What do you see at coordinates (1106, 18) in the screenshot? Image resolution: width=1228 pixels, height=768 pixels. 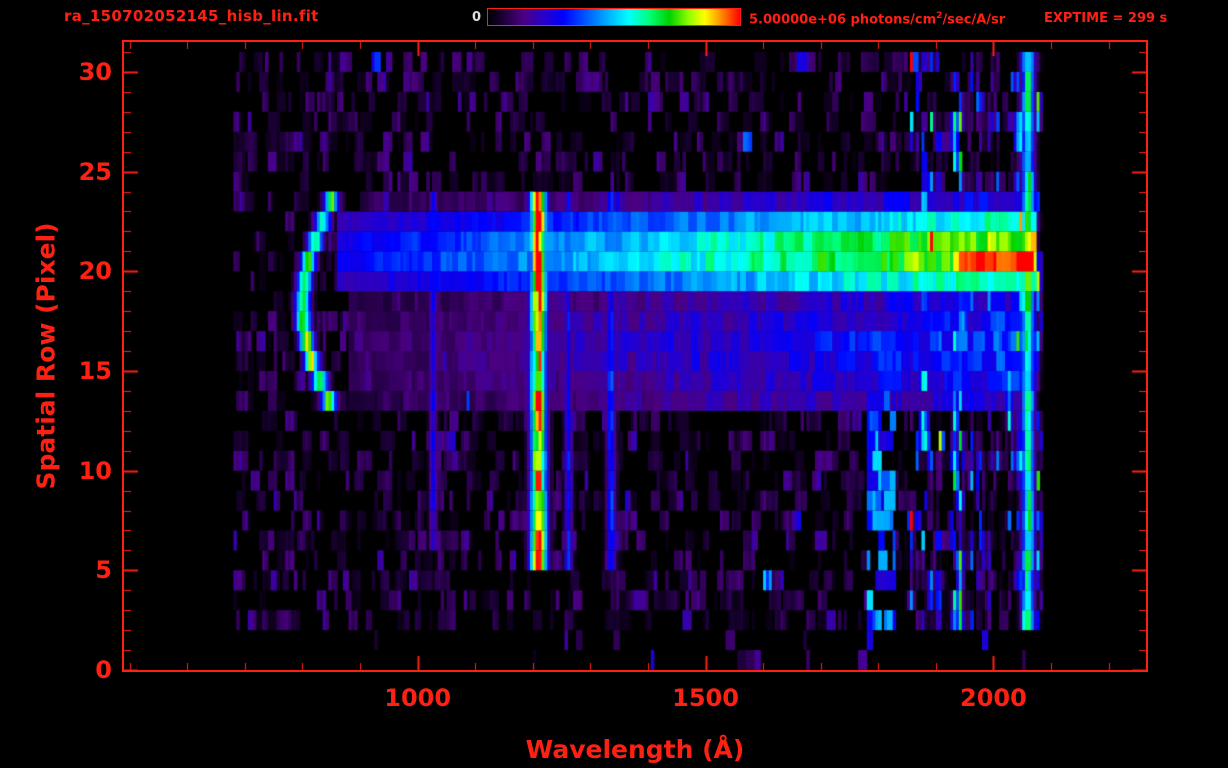 I see `exptime-label: EXPTIME = 299 s` at bounding box center [1106, 18].